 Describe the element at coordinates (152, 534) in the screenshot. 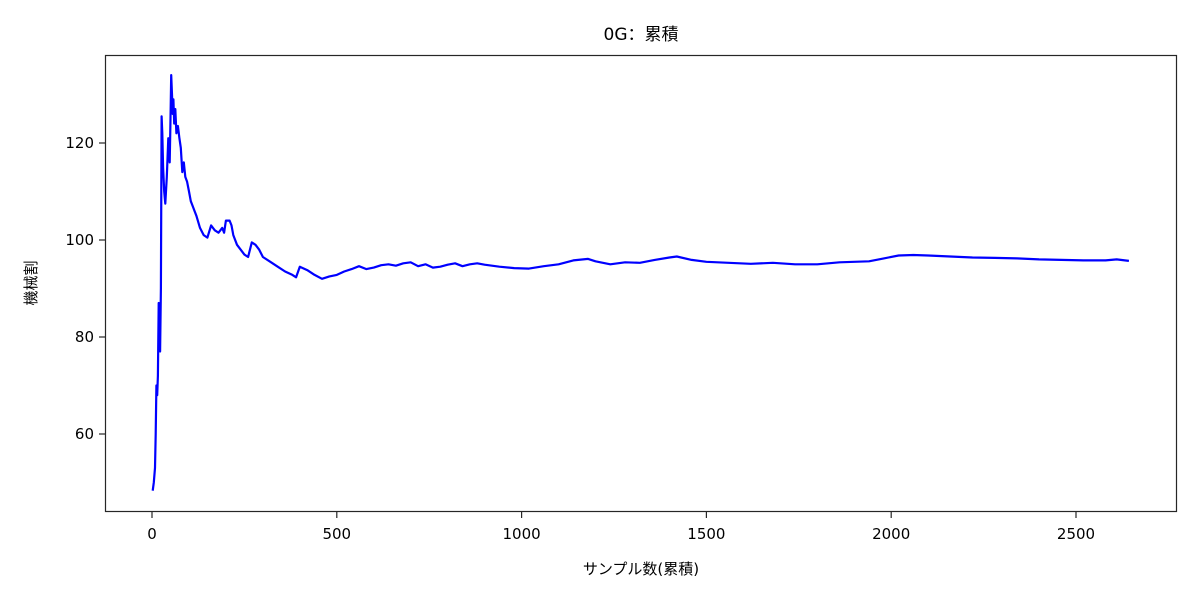

I see `x-tick-label: 0` at that location.